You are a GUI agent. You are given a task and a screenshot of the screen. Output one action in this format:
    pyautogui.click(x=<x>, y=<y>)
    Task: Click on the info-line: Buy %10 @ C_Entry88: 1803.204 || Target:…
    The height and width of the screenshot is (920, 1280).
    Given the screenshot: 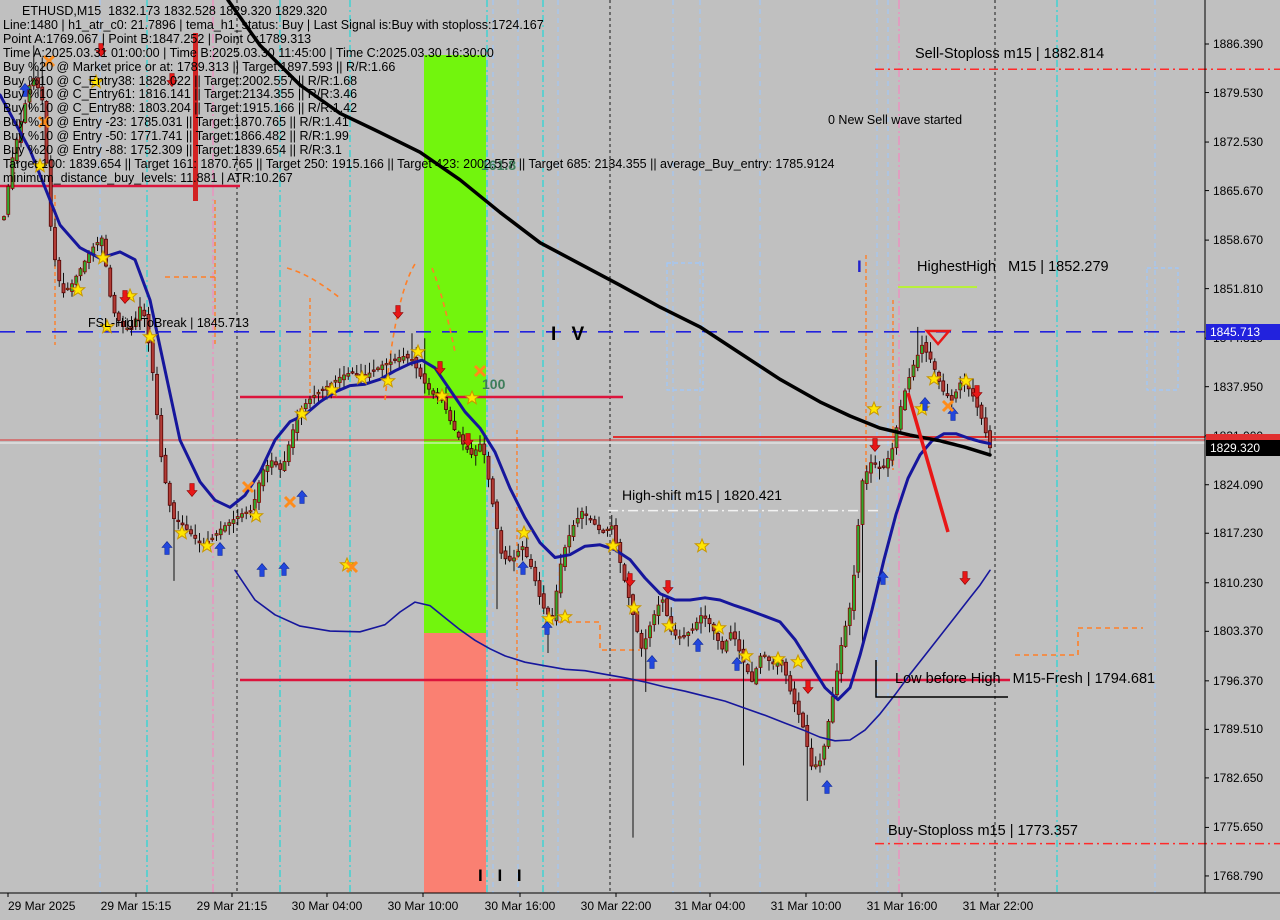 What is the action you would take?
    pyautogui.click(x=180, y=108)
    